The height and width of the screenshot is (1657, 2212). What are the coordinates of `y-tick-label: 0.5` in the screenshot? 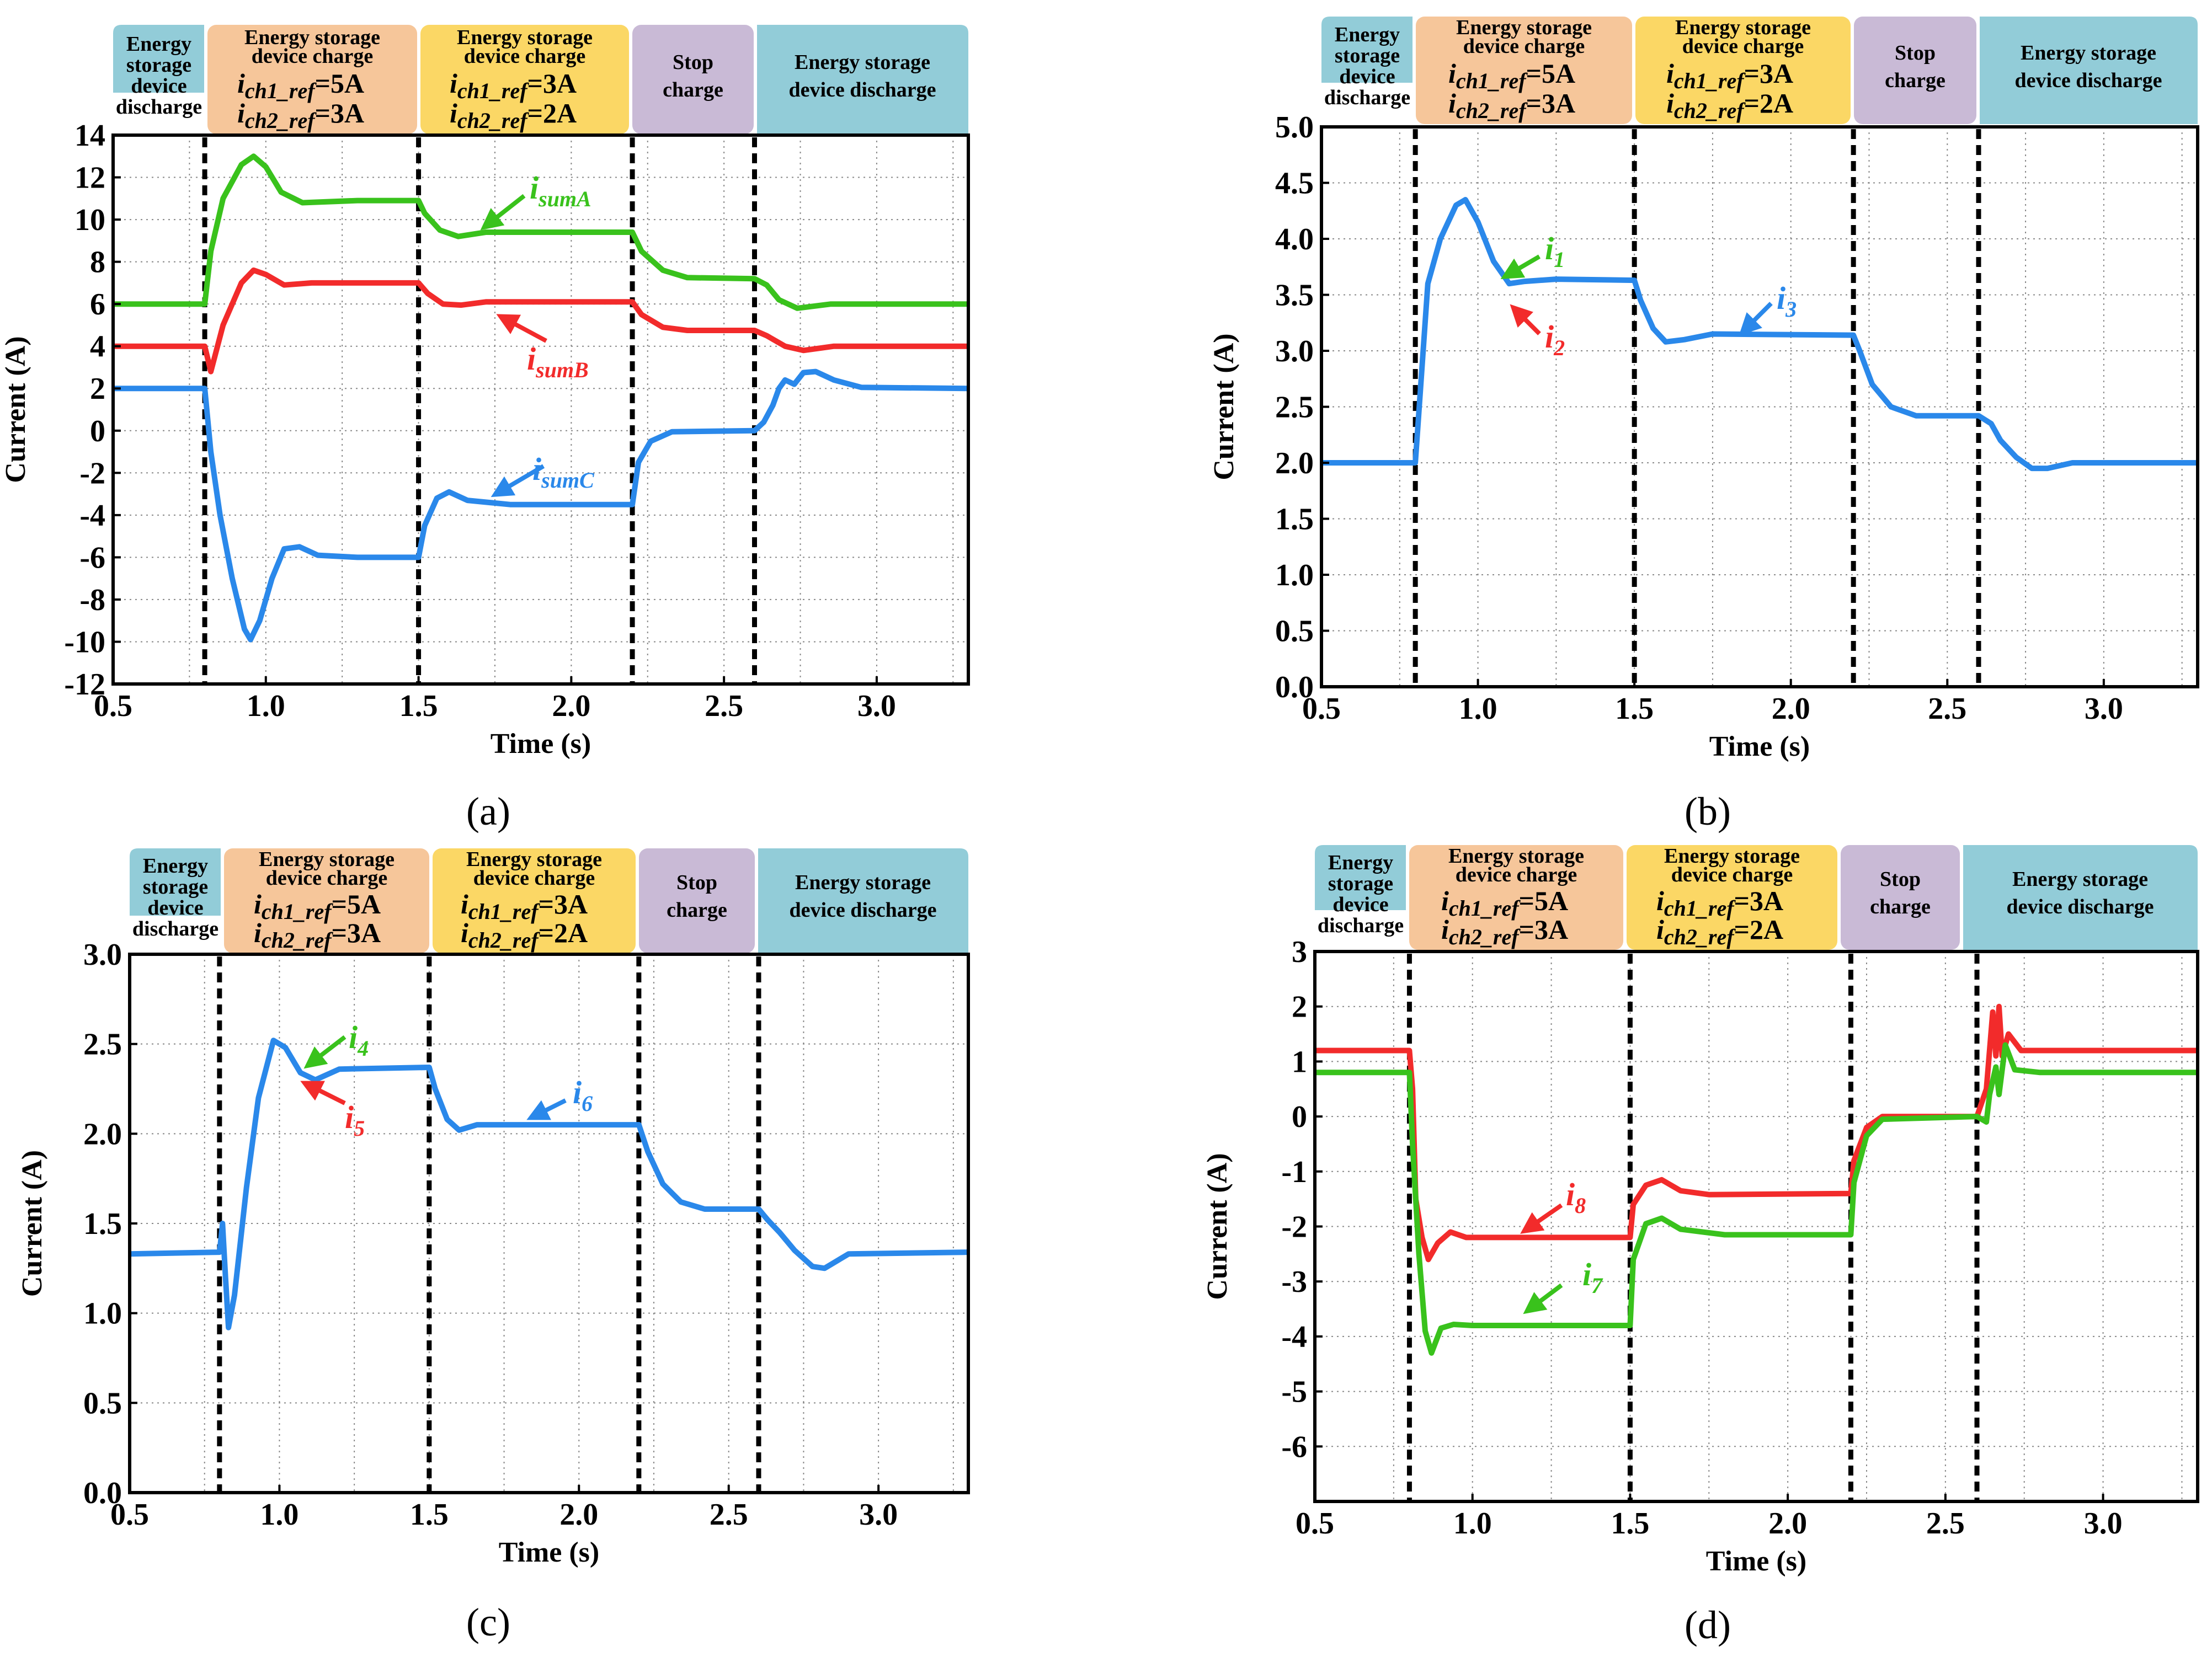 It's located at (102, 1403).